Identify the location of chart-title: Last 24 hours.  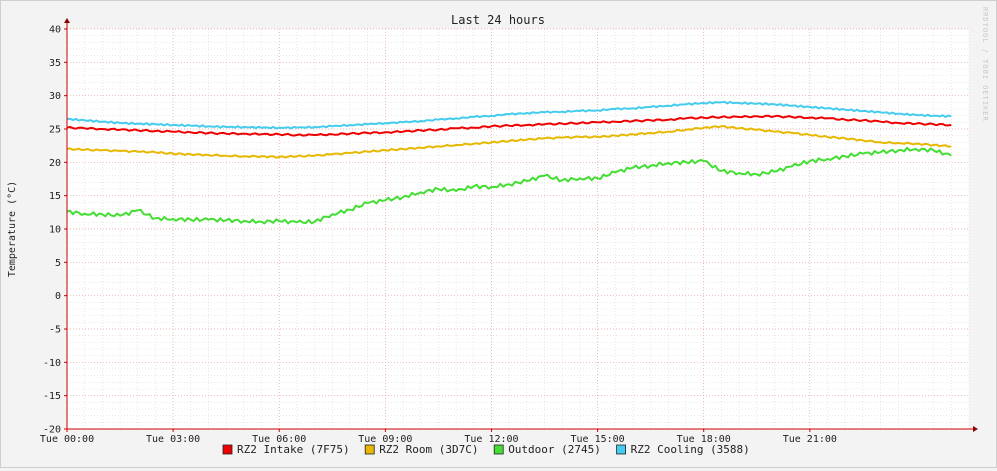
(498, 20).